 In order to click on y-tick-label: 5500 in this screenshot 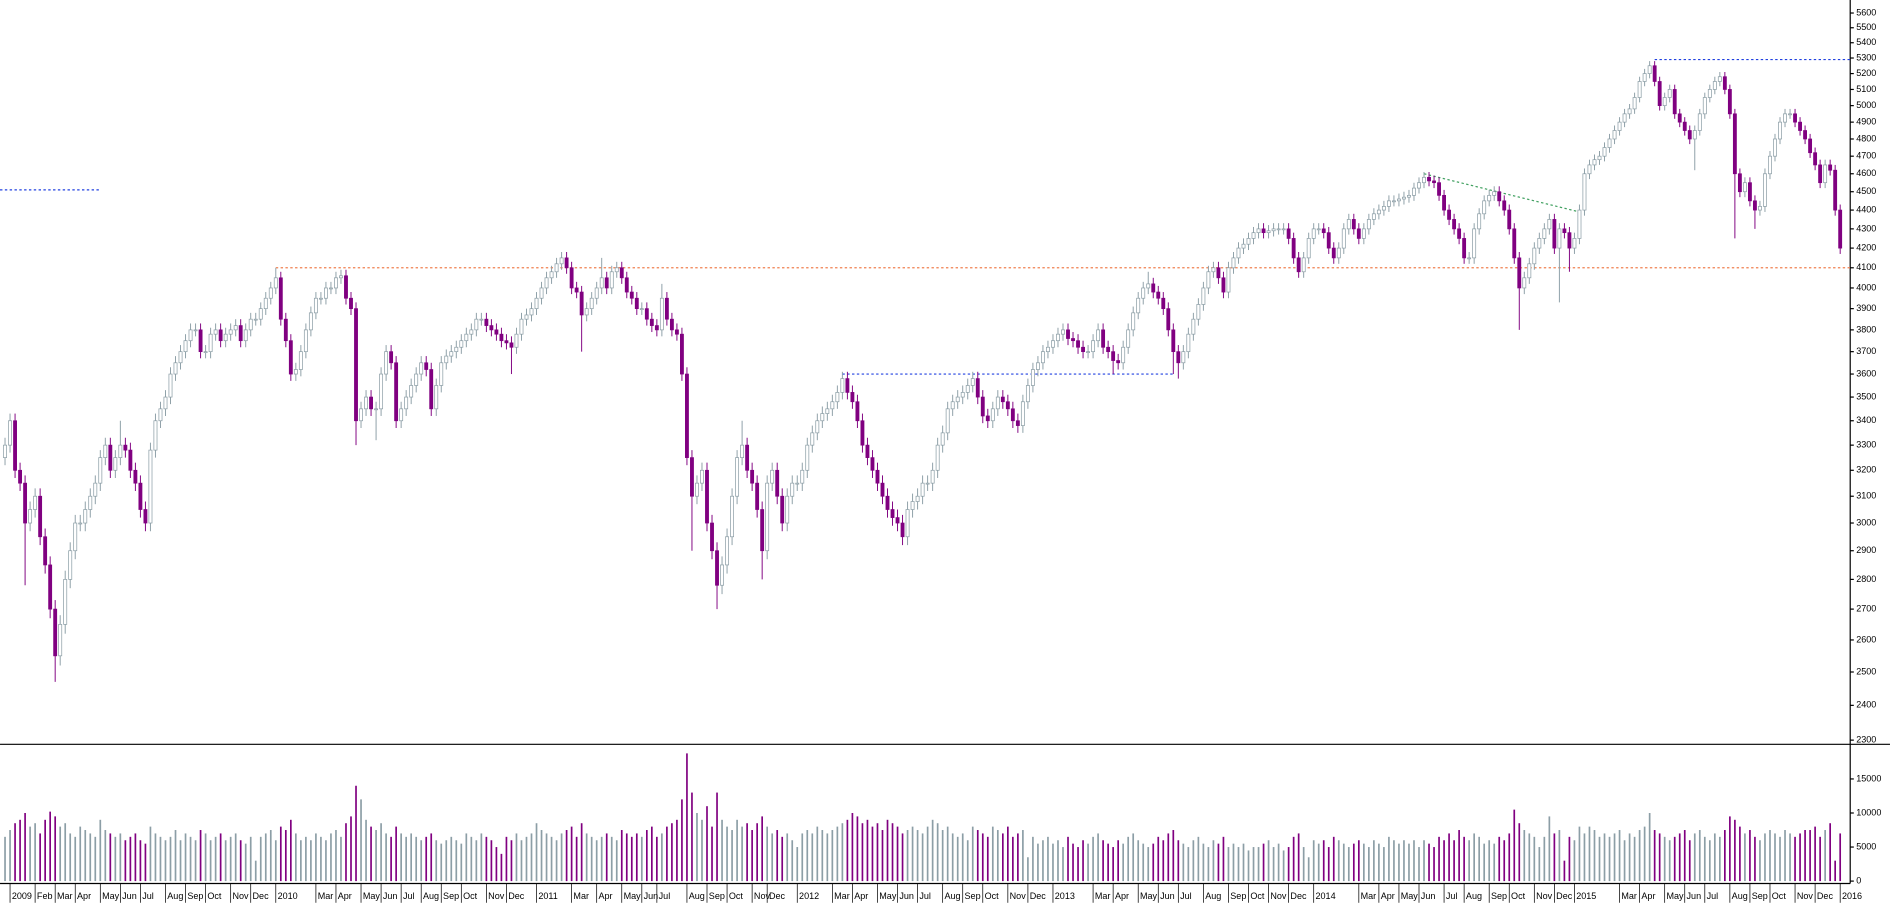, I will do `click(1866, 27)`.